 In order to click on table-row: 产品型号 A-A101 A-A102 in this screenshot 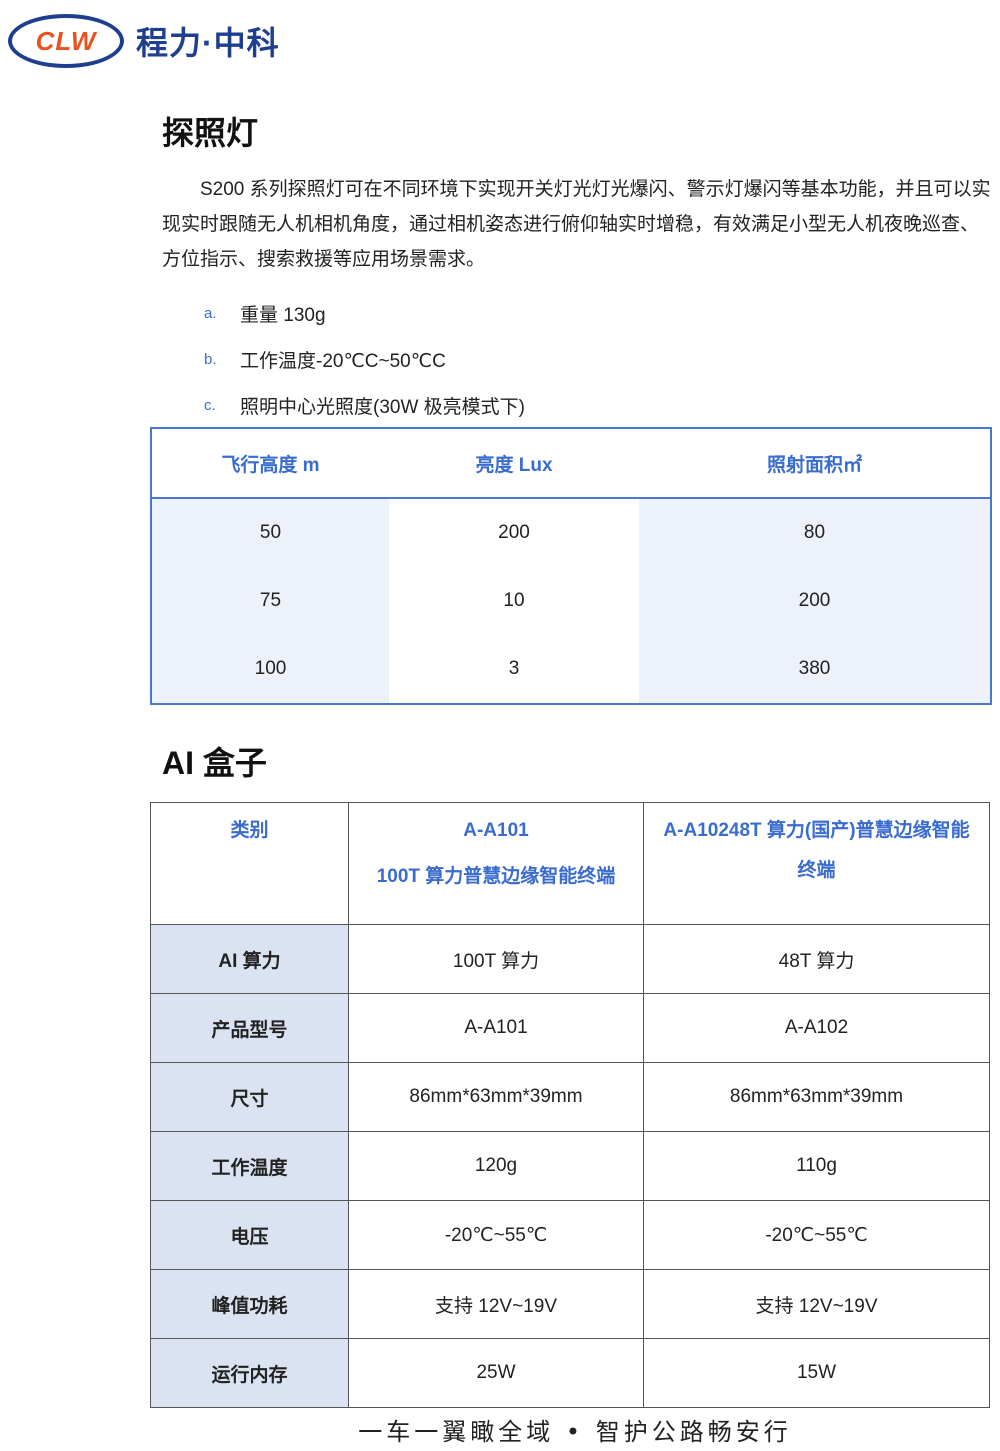, I will do `click(570, 1028)`.